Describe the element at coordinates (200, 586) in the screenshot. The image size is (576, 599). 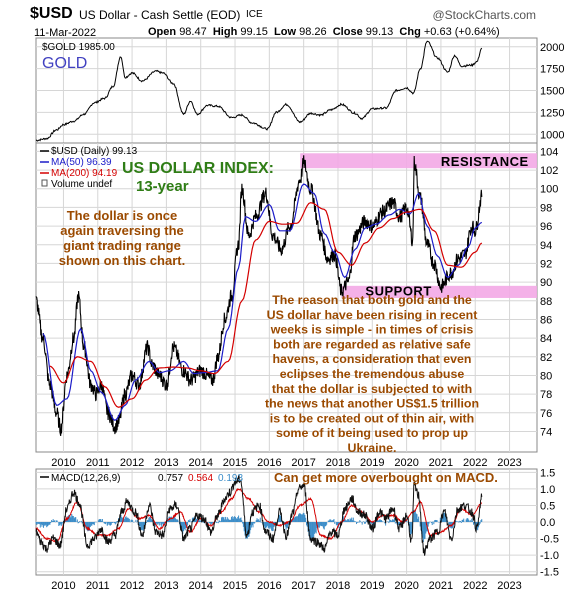
I see `macd-x-tick-label: 2014` at that location.